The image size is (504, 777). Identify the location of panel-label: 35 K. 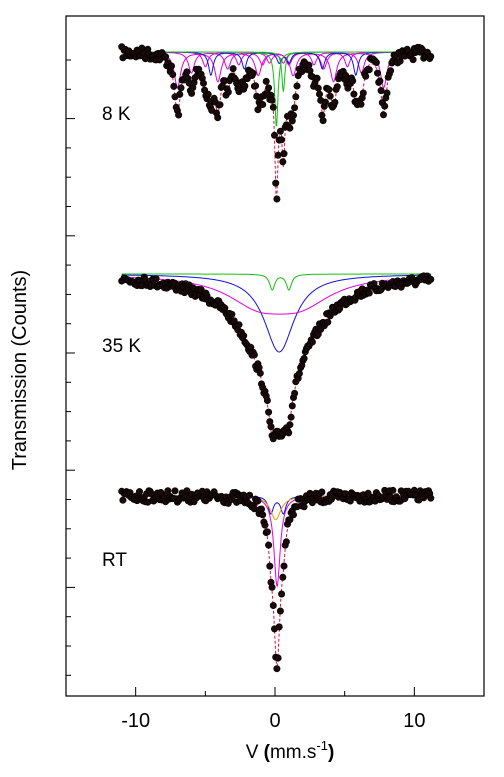
(121, 346).